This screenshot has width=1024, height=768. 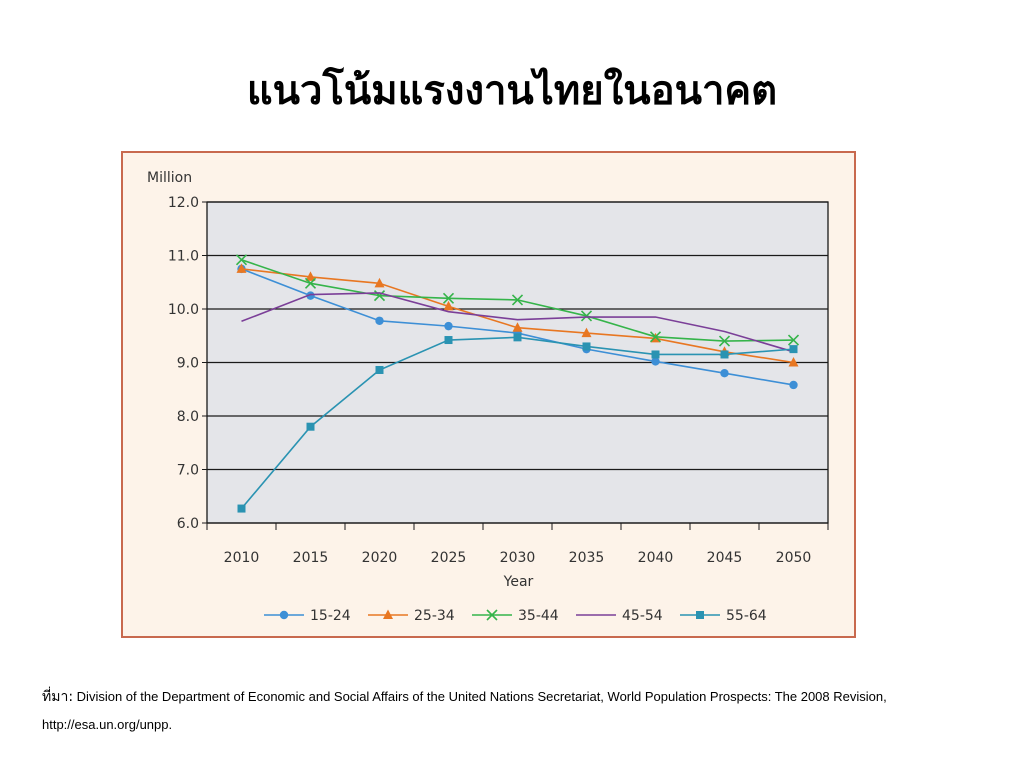 I want to click on x-axis-title: Year, so click(x=518, y=582).